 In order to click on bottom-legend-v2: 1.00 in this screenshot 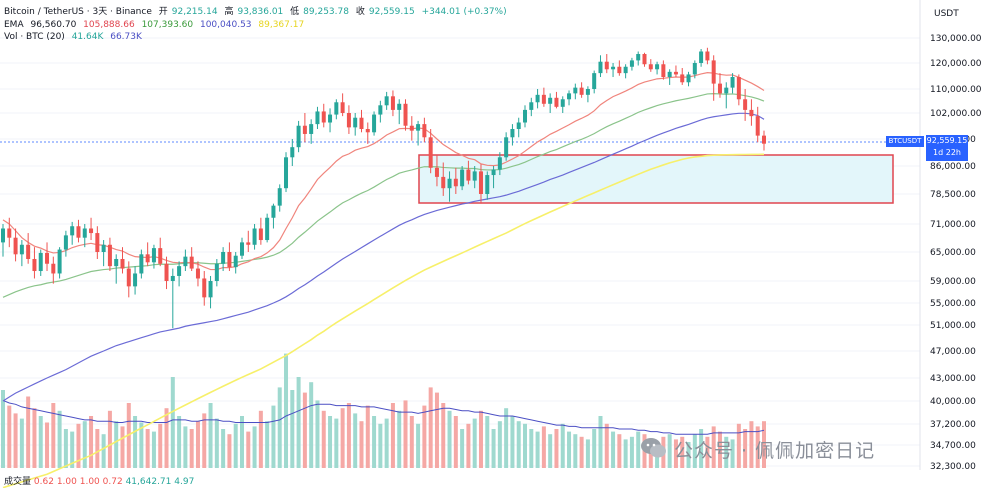, I will do `click(66, 482)`.